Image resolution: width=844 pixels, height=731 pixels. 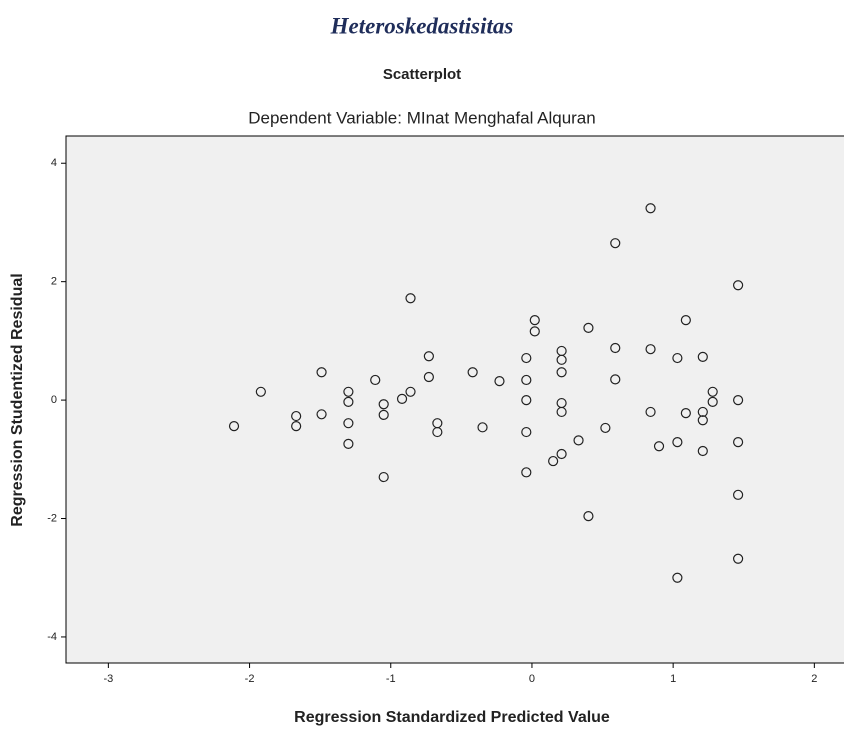 I want to click on y-axis-label: Regression Studentized Residual, so click(x=17, y=399).